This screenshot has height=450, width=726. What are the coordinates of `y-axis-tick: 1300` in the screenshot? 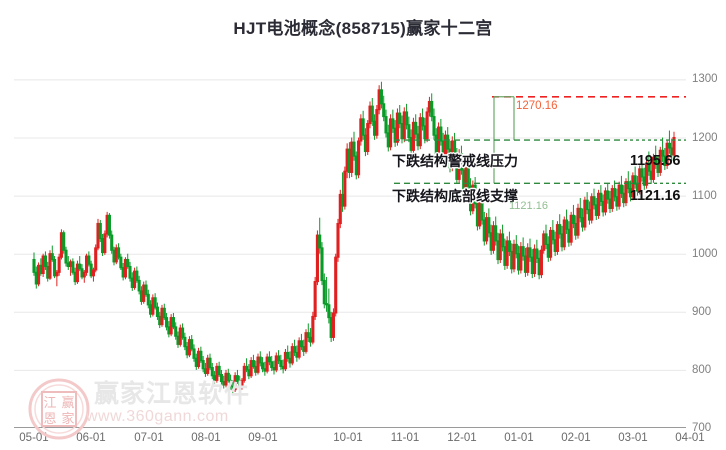 It's located at (705, 79).